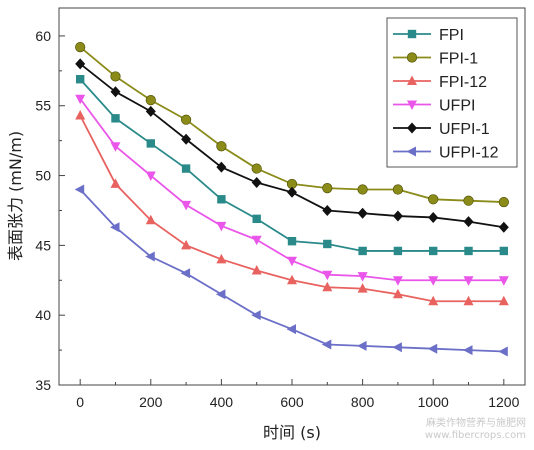  I want to click on watermark: 麻类作物营养与施肥网 www.fibercrops.com, so click(475, 430).